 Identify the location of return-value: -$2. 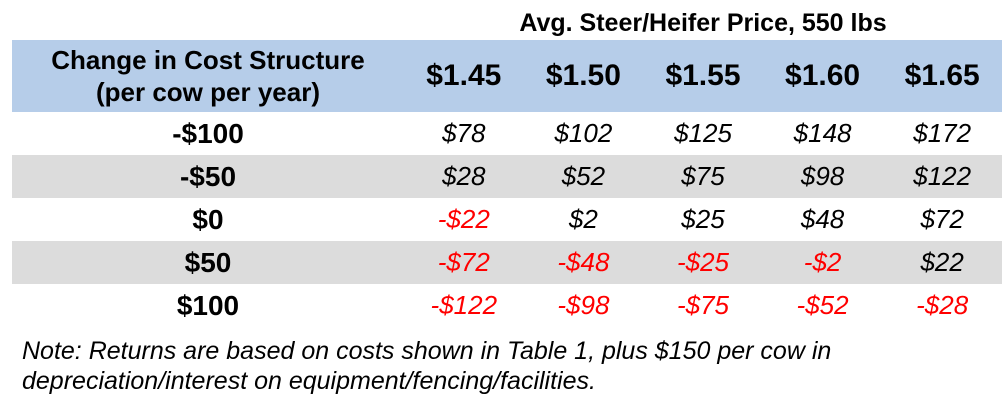
(822, 262).